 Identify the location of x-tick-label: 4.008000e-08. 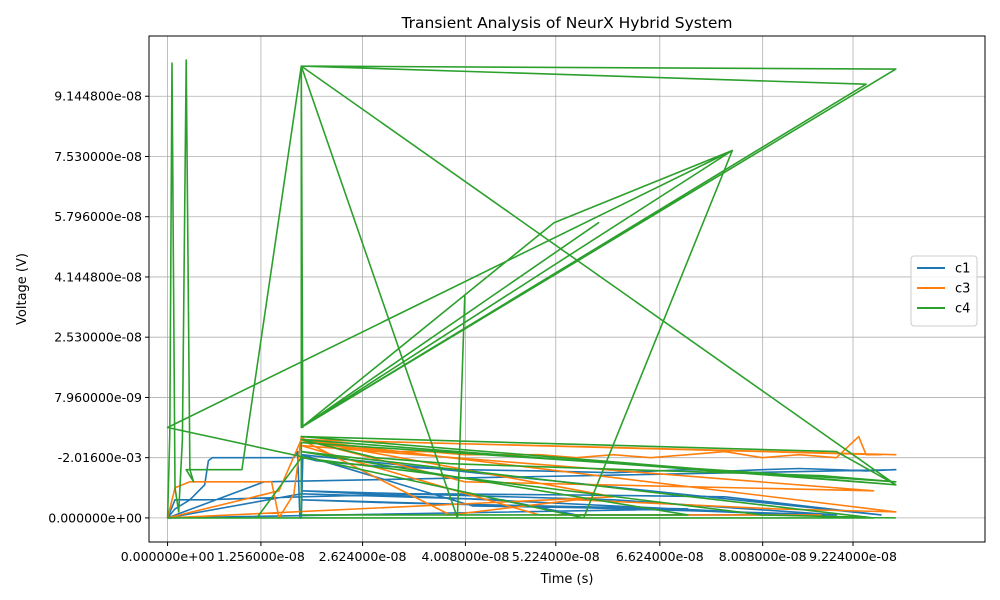
(466, 556).